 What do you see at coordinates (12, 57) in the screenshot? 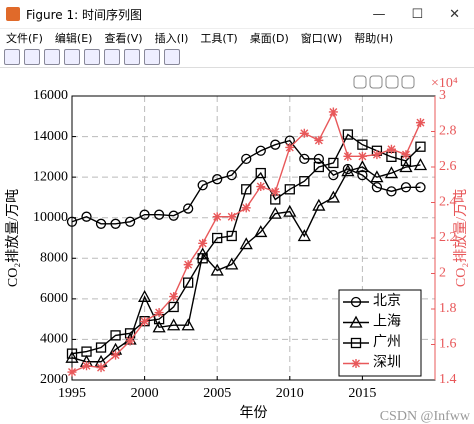
I see `tool-new` at bounding box center [12, 57].